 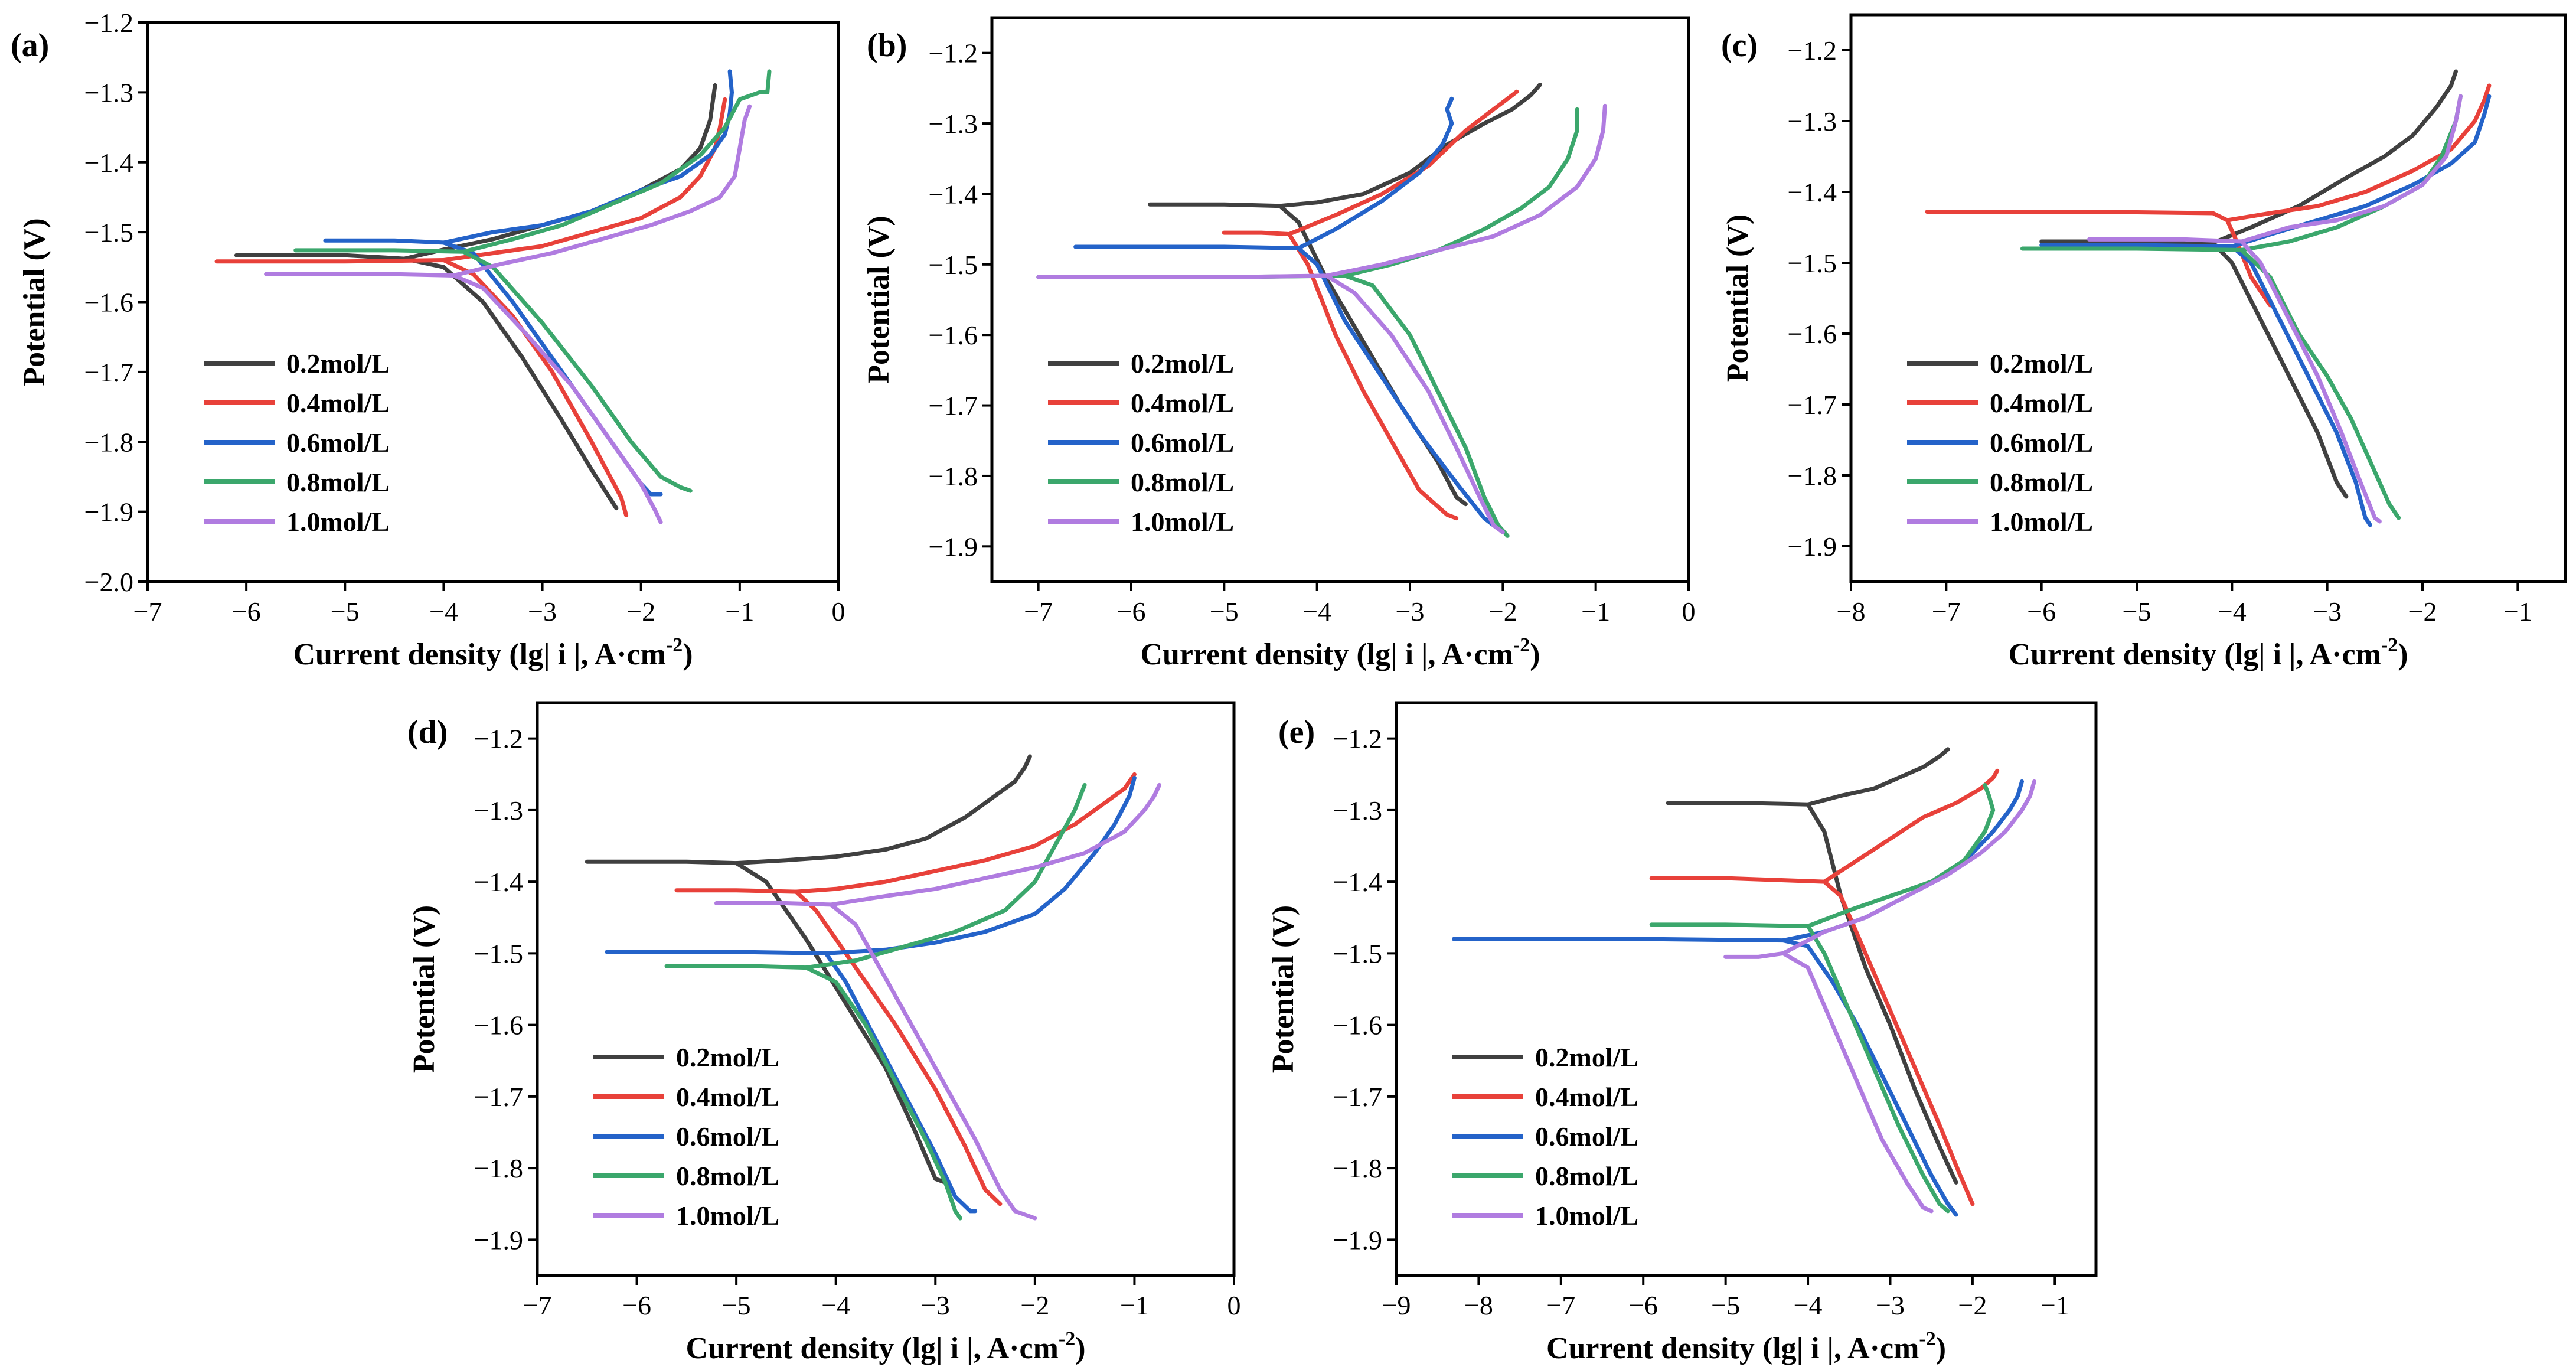 I want to click on panel-label: (b), so click(x=887, y=45).